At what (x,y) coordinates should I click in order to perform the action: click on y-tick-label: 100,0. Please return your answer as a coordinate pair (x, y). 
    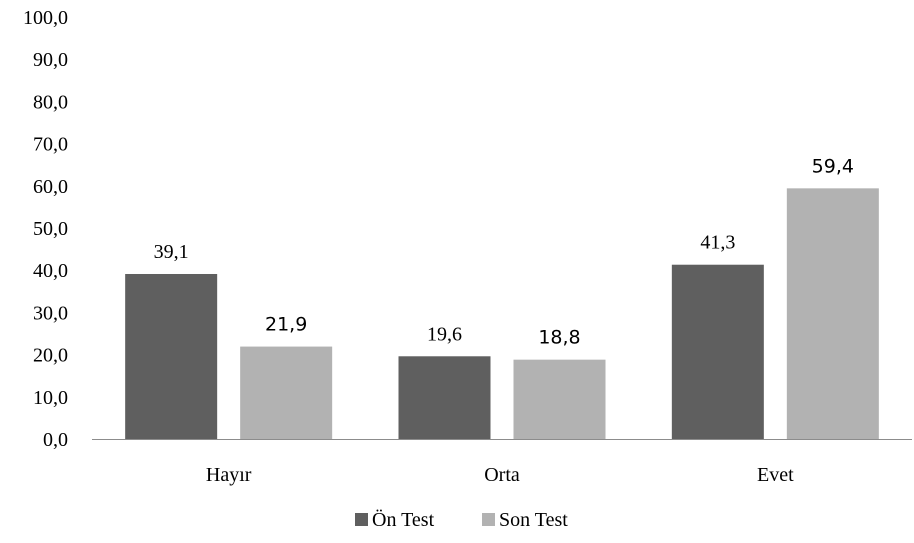
    Looking at the image, I should click on (45, 18).